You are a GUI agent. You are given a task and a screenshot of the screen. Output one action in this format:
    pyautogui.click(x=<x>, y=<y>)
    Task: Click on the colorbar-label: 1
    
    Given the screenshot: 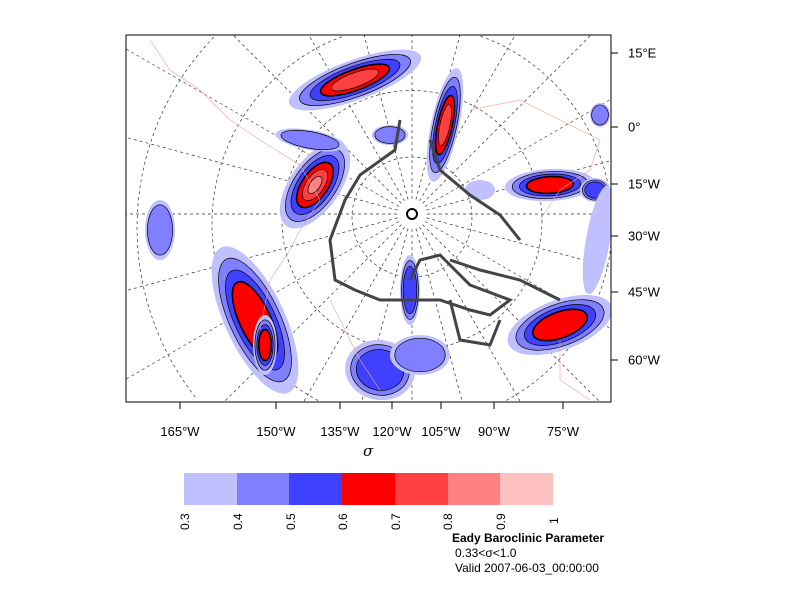 What is the action you would take?
    pyautogui.click(x=554, y=520)
    